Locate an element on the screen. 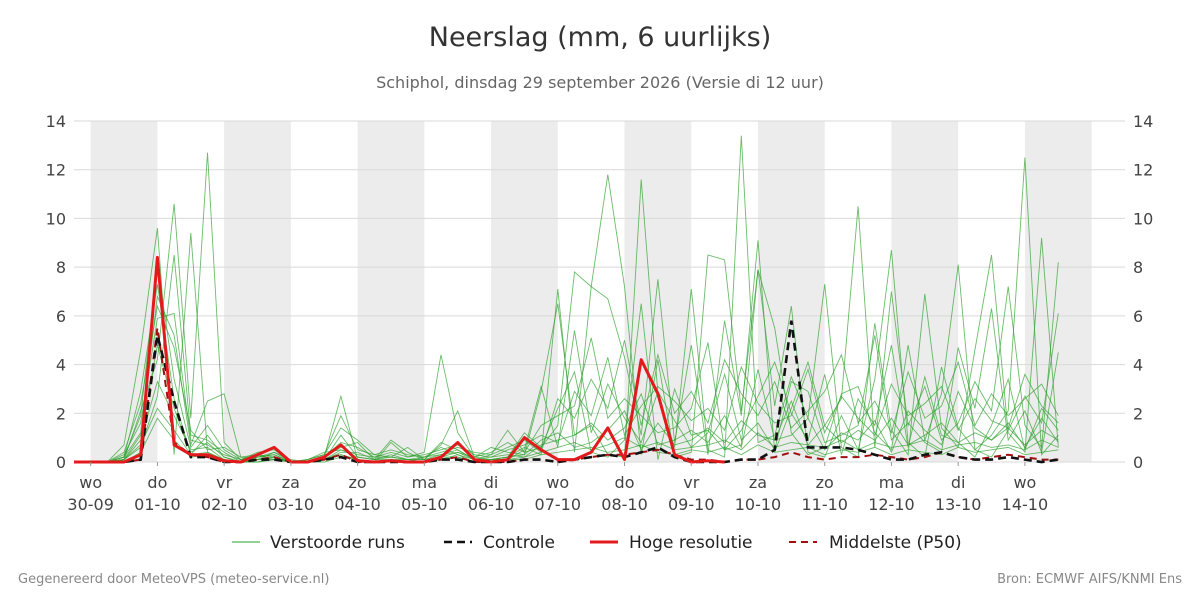  x-tick-date: 05-10 is located at coordinates (424, 504).